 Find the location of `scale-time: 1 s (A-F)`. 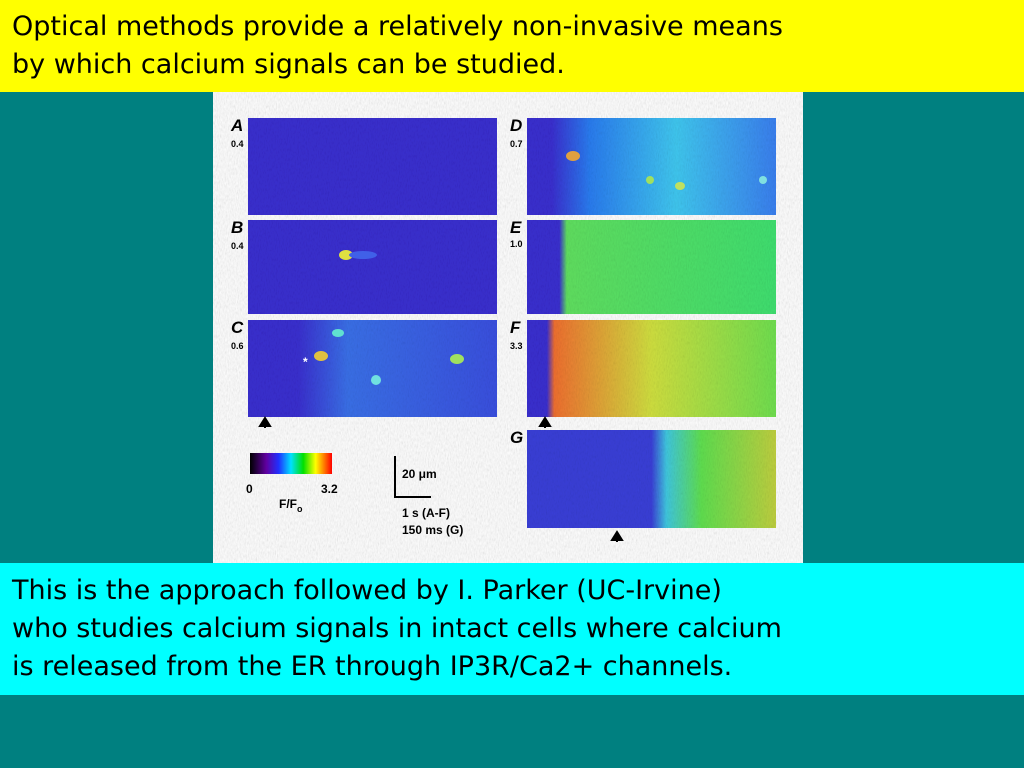

scale-time: 1 s (A-F) is located at coordinates (426, 513).